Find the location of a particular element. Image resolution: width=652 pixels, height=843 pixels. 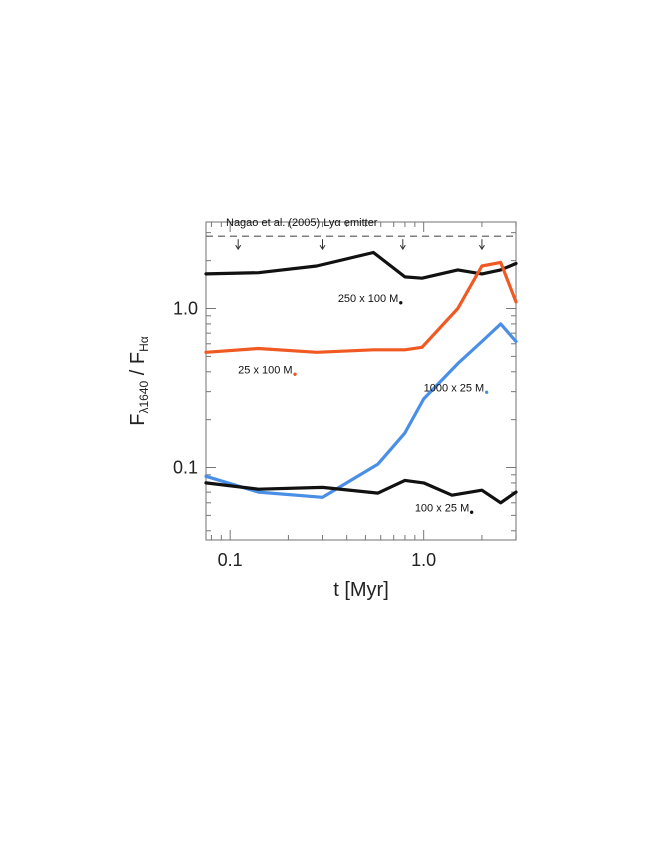

y-label-sub1: λ1640 is located at coordinates (144, 396).